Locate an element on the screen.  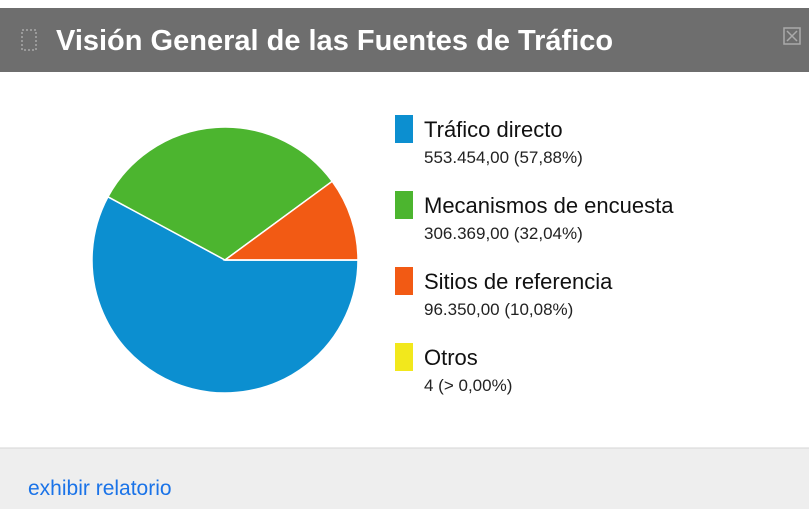
legend-label: Mecanismos de encuesta is located at coordinates (549, 205).